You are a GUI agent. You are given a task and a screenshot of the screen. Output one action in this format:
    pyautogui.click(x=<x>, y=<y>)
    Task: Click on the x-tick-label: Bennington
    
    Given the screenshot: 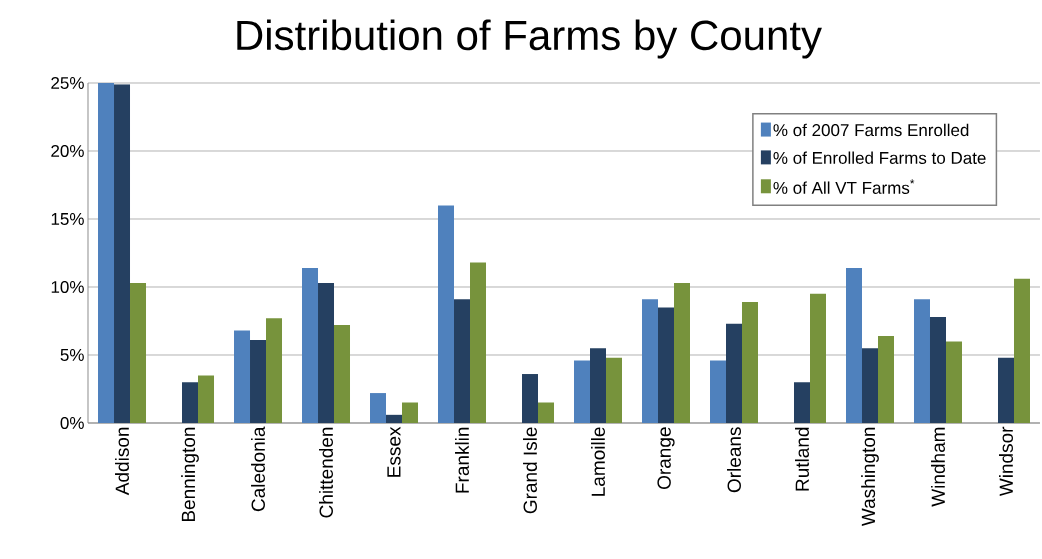 What is the action you would take?
    pyautogui.click(x=190, y=474)
    